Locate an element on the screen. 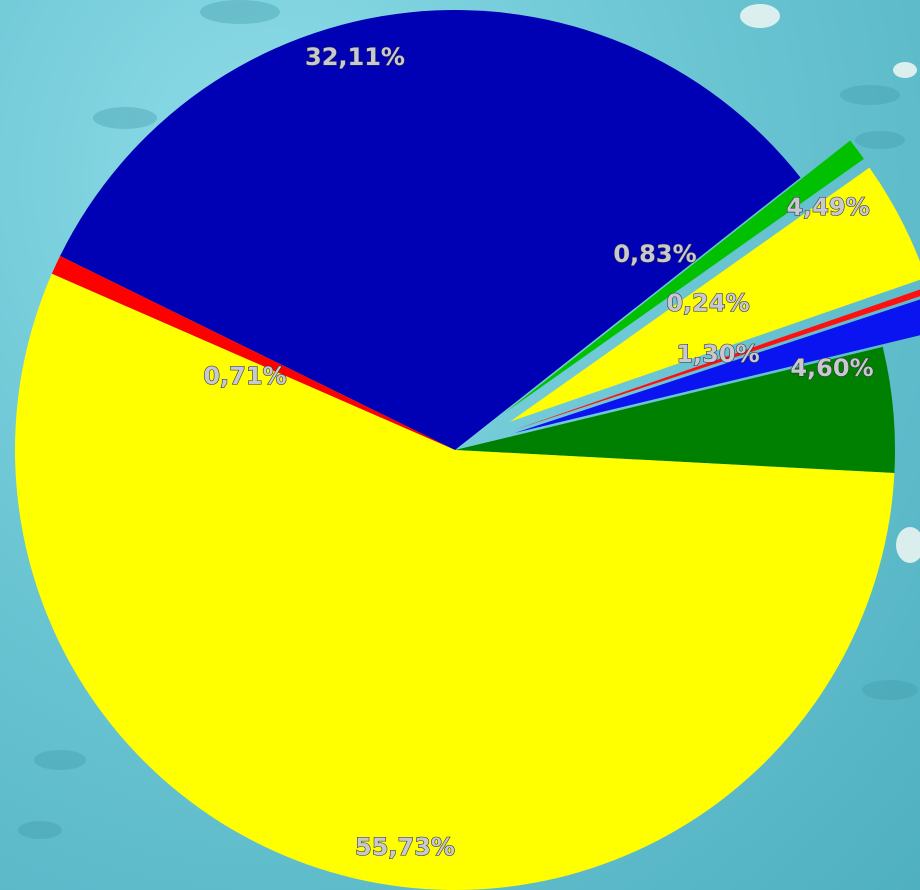 This screenshot has width=920, height=890. slice-label: 0,83% is located at coordinates (654, 254).